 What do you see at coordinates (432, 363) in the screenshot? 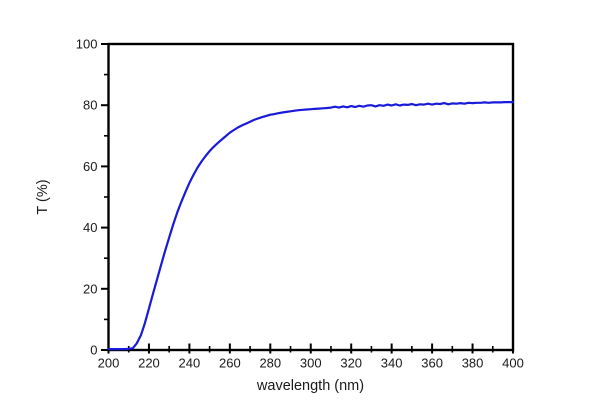
I see `x-tick-label: 360` at bounding box center [432, 363].